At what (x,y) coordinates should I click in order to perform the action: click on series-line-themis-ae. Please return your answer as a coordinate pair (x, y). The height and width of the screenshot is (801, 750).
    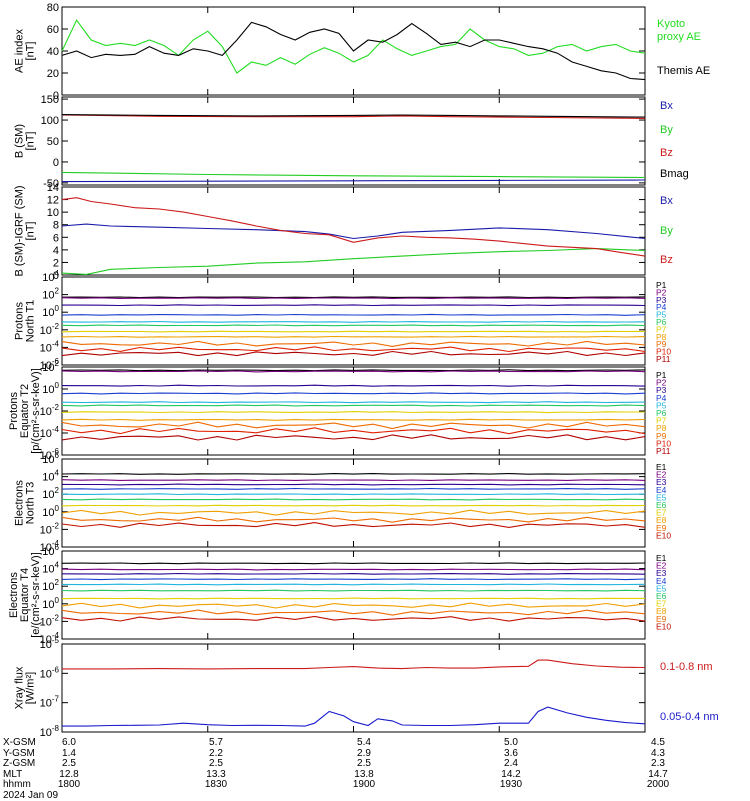
    Looking at the image, I should click on (353, 50).